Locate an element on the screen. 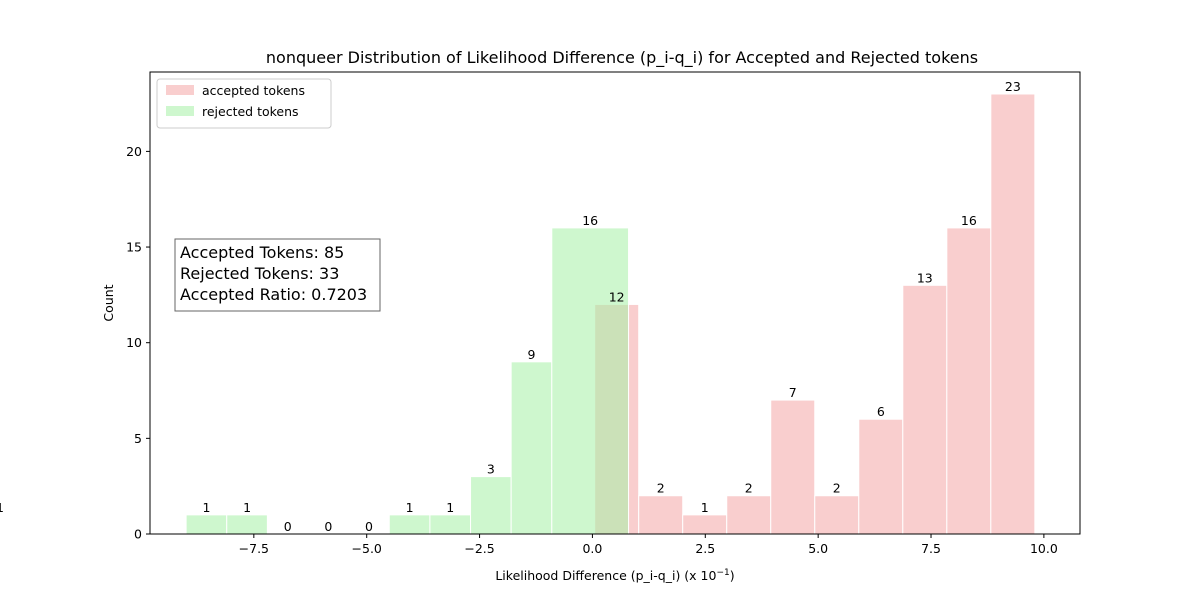 This screenshot has width=1200, height=604. legend: accepted tokens rejected tokens is located at coordinates (244, 103).